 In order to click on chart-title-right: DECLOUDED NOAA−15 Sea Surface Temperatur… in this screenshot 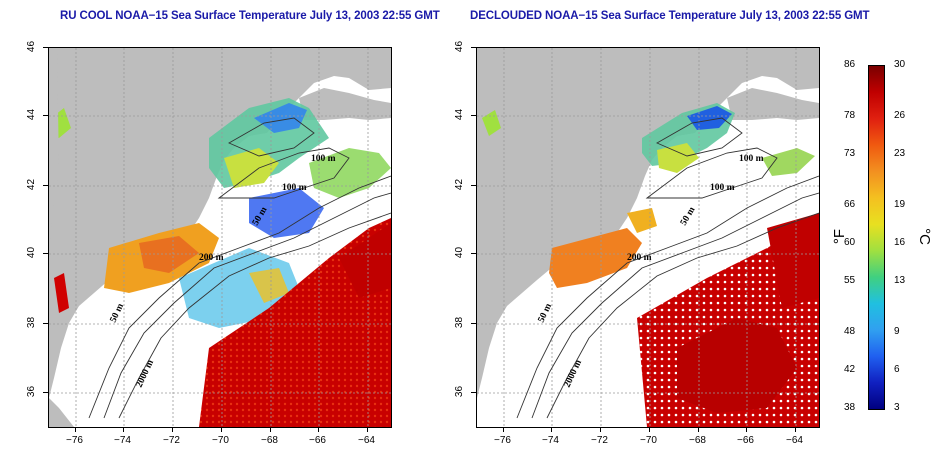, I will do `click(670, 16)`.